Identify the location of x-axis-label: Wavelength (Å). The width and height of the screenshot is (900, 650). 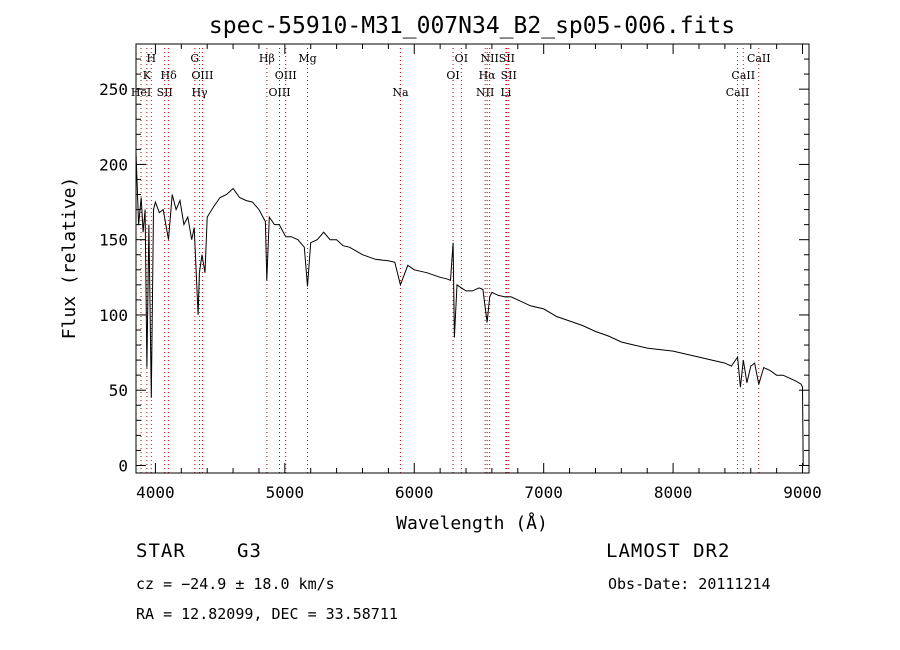
(472, 523).